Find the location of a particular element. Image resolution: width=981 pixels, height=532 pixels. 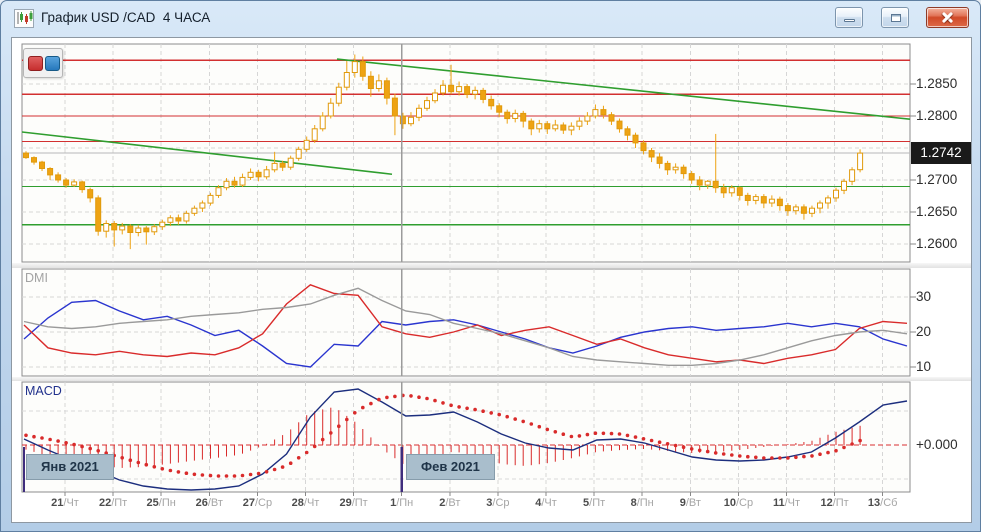

x-axis-day-label: 10/Ср is located at coordinates (738, 503).